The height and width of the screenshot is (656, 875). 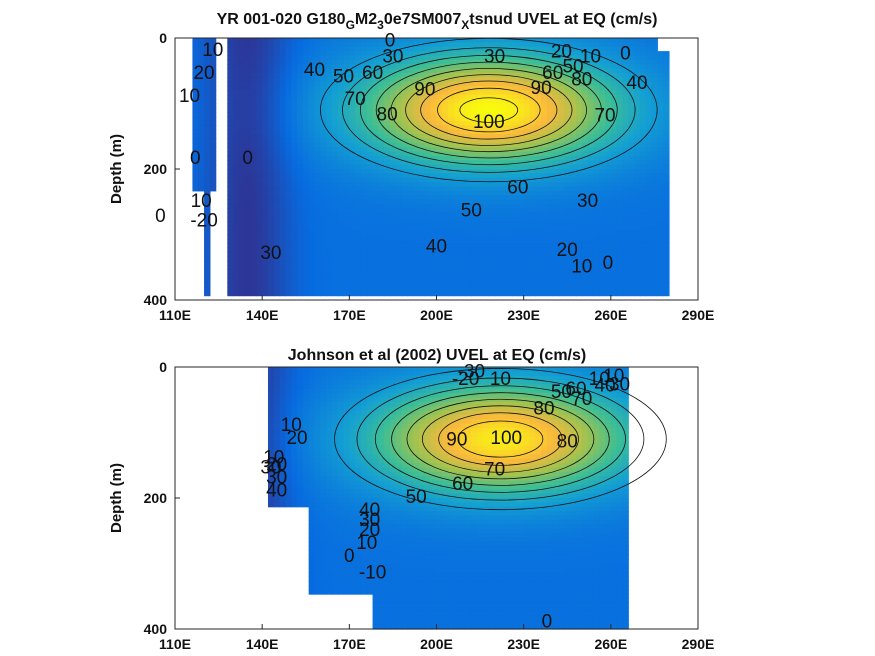 I want to click on x-tick-label: 290E, so click(x=698, y=315).